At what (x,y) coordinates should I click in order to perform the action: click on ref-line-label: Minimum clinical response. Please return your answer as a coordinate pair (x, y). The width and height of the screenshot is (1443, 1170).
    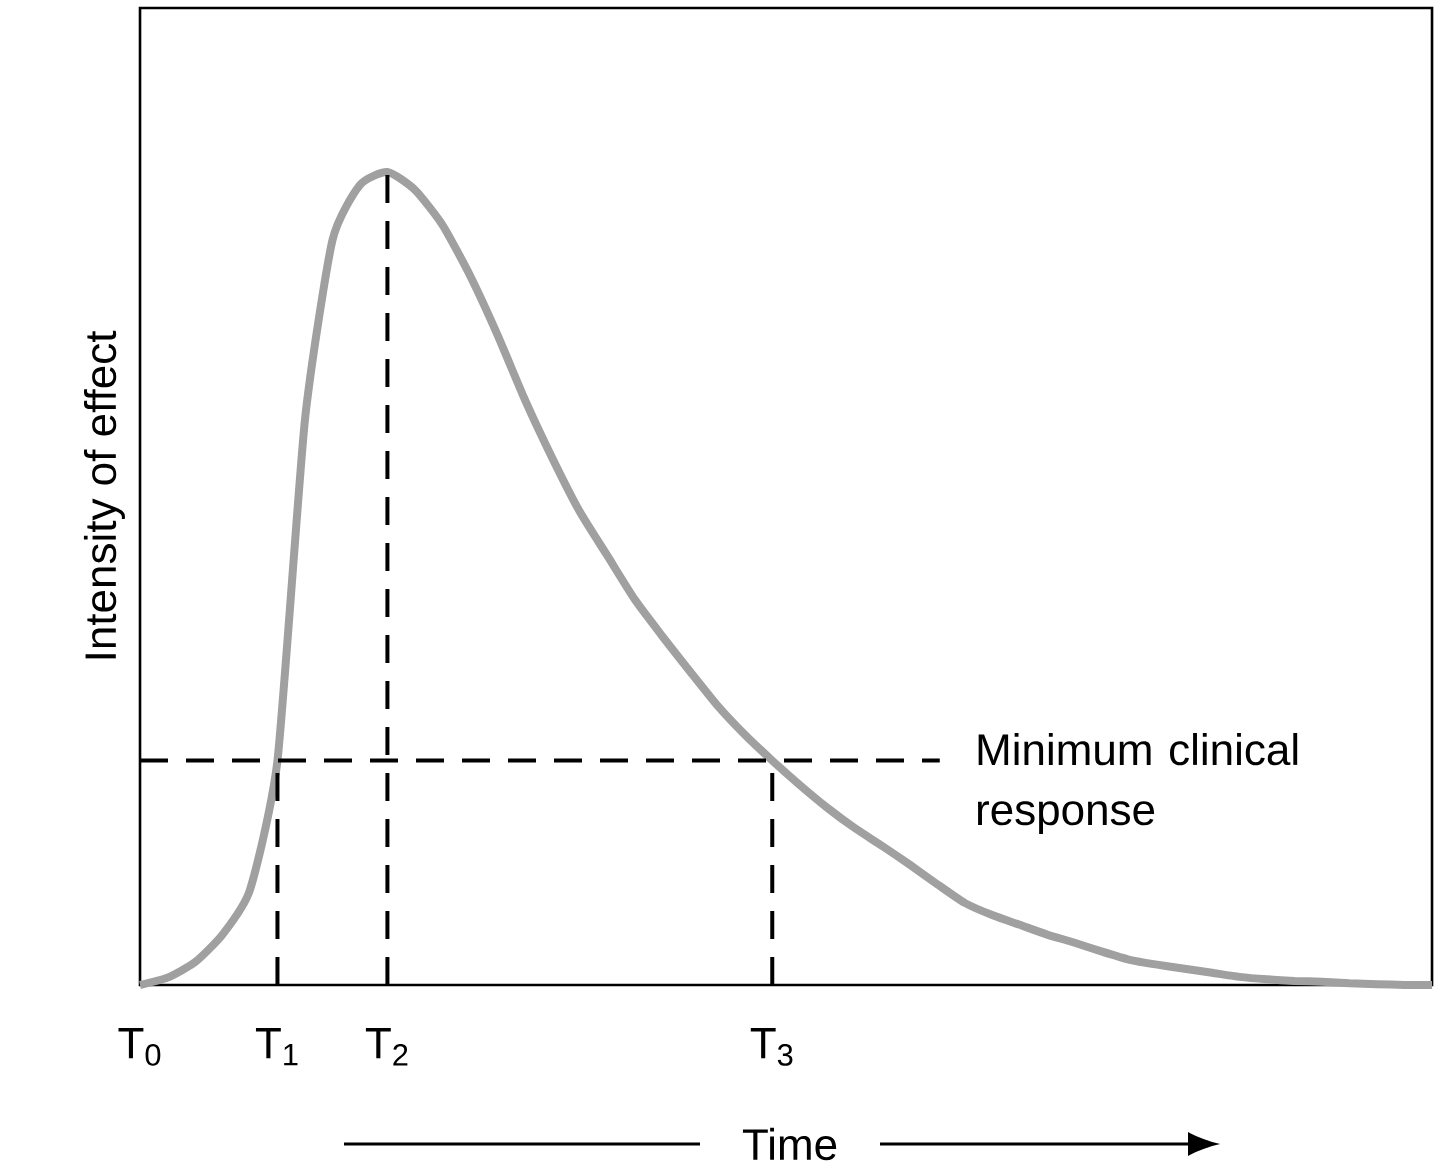
    Looking at the image, I should click on (1137, 783).